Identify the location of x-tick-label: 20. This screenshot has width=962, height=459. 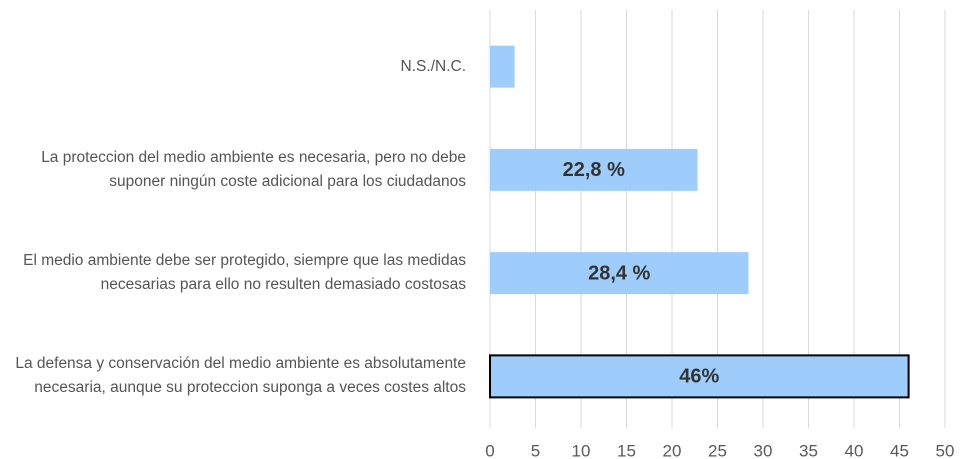
(672, 450).